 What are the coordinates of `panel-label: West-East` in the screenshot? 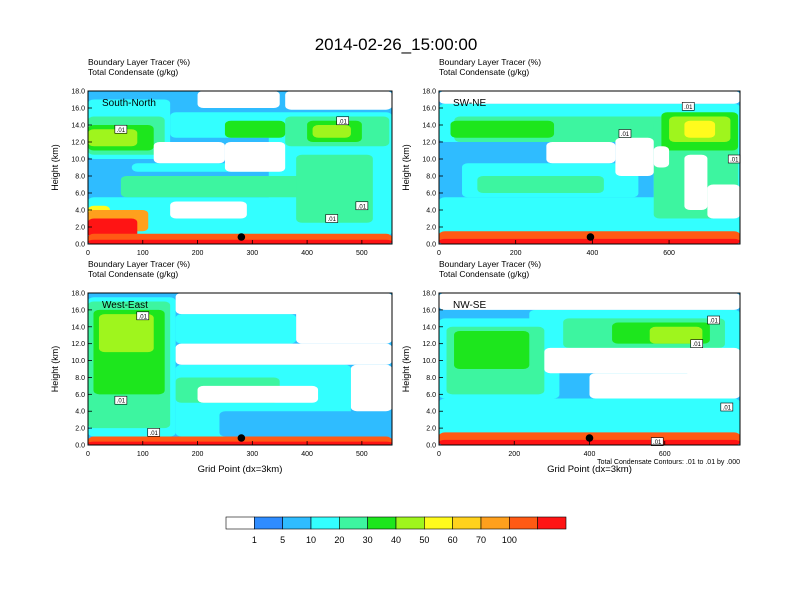 It's located at (125, 305).